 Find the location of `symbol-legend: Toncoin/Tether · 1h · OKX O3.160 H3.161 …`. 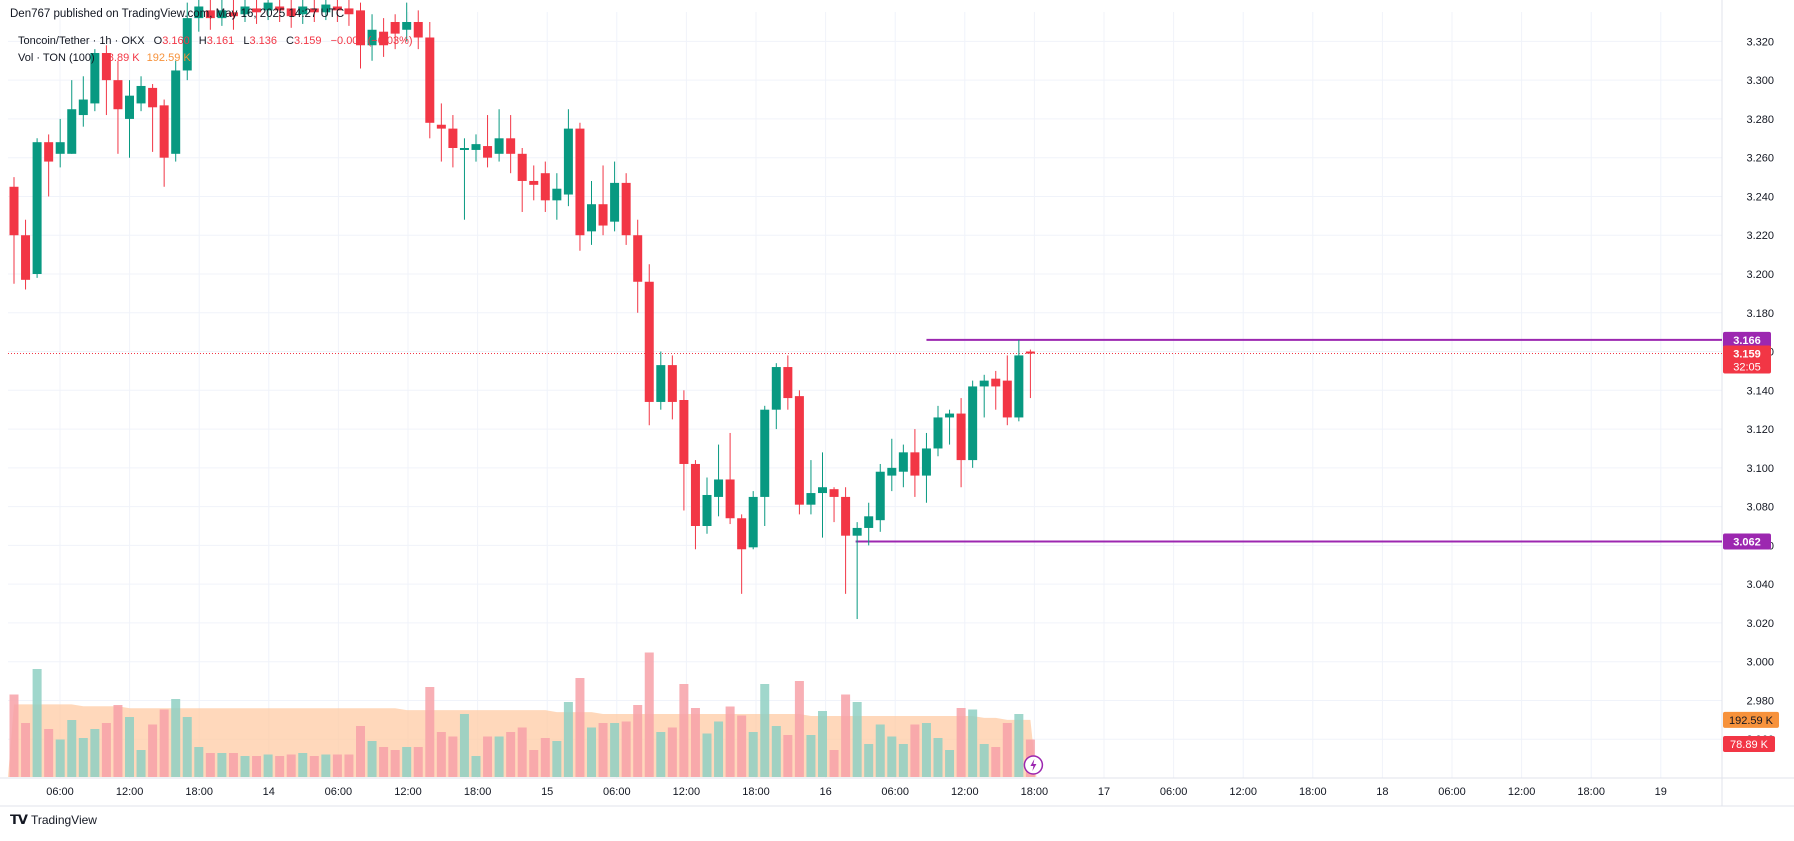

symbol-legend: Toncoin/Tether · 1h · OKX O3.160 H3.161 … is located at coordinates (215, 41).